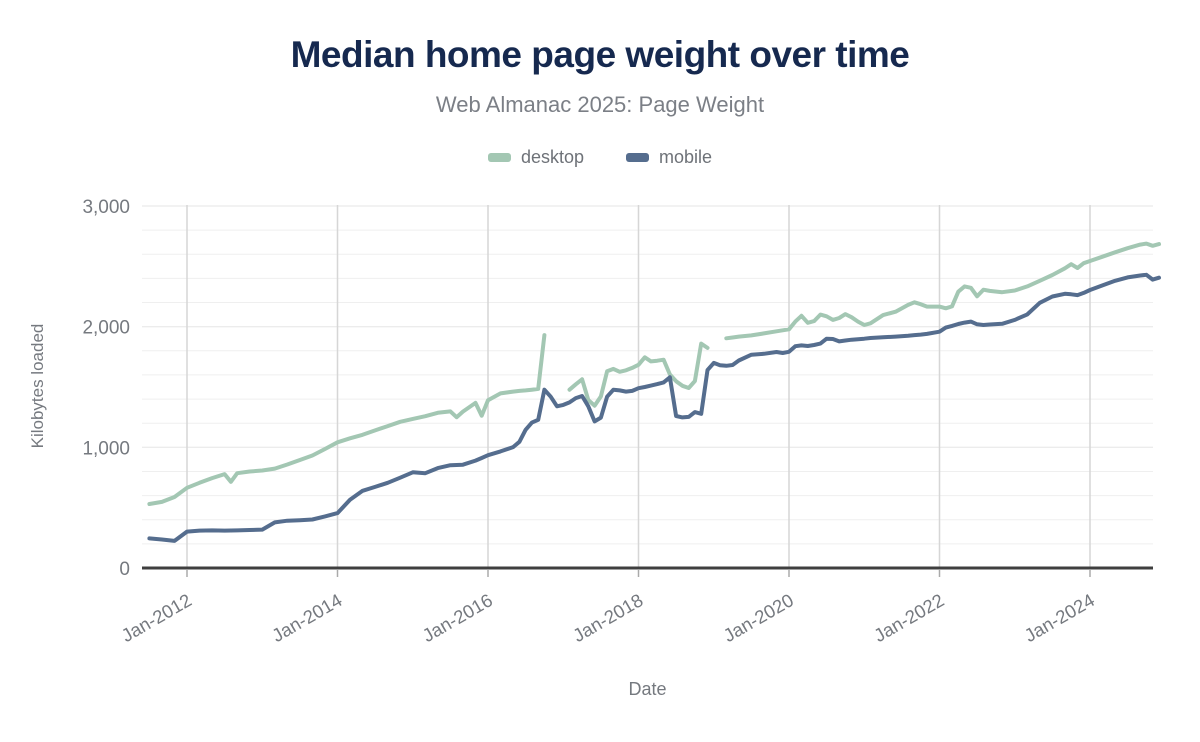 This screenshot has width=1200, height=742. What do you see at coordinates (124, 569) in the screenshot?
I see `y-tick-label: 0` at bounding box center [124, 569].